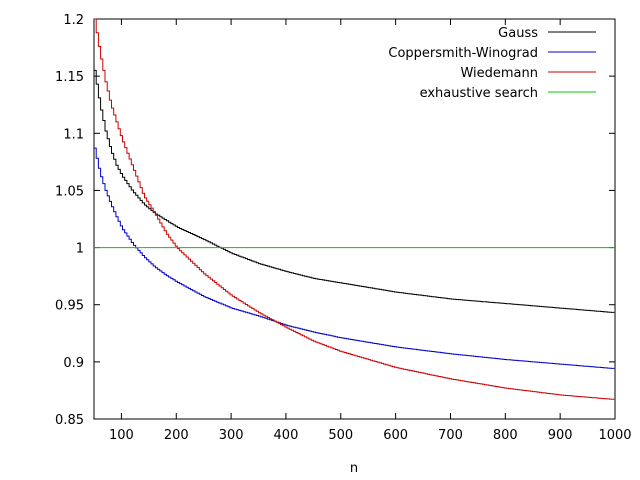 This screenshot has width=640, height=480. I want to click on y-tick-label: 1.1, so click(73, 134).